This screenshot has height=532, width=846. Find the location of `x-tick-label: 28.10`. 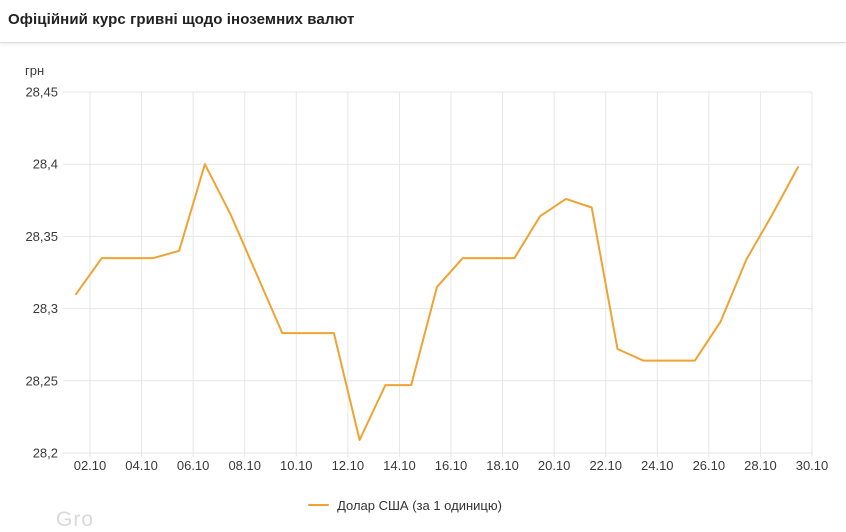

x-tick-label: 28.10 is located at coordinates (760, 465).